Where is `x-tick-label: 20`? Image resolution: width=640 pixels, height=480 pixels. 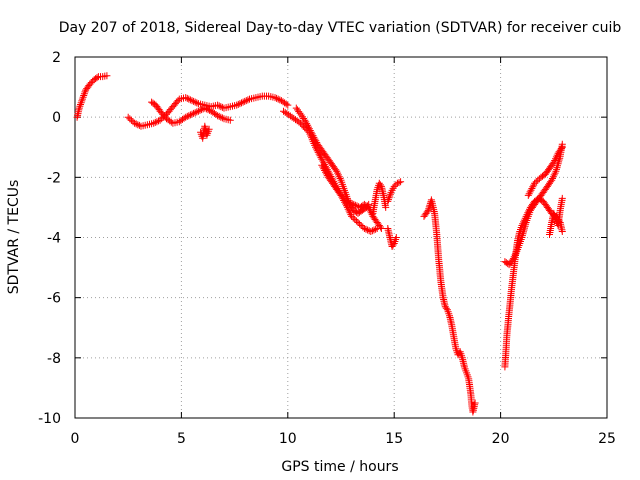 x-tick-label: 20 is located at coordinates (501, 439).